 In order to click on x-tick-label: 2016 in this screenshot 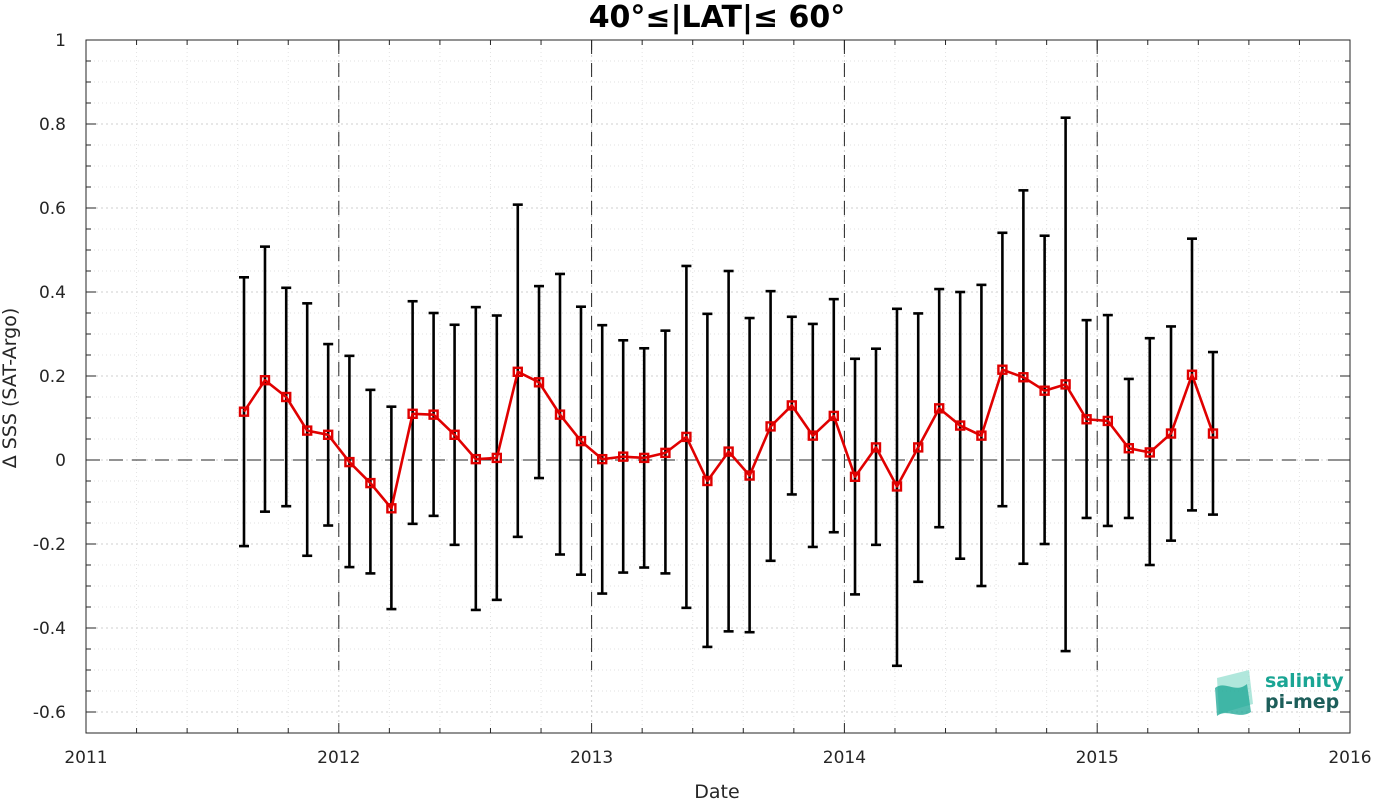, I will do `click(1349, 758)`.